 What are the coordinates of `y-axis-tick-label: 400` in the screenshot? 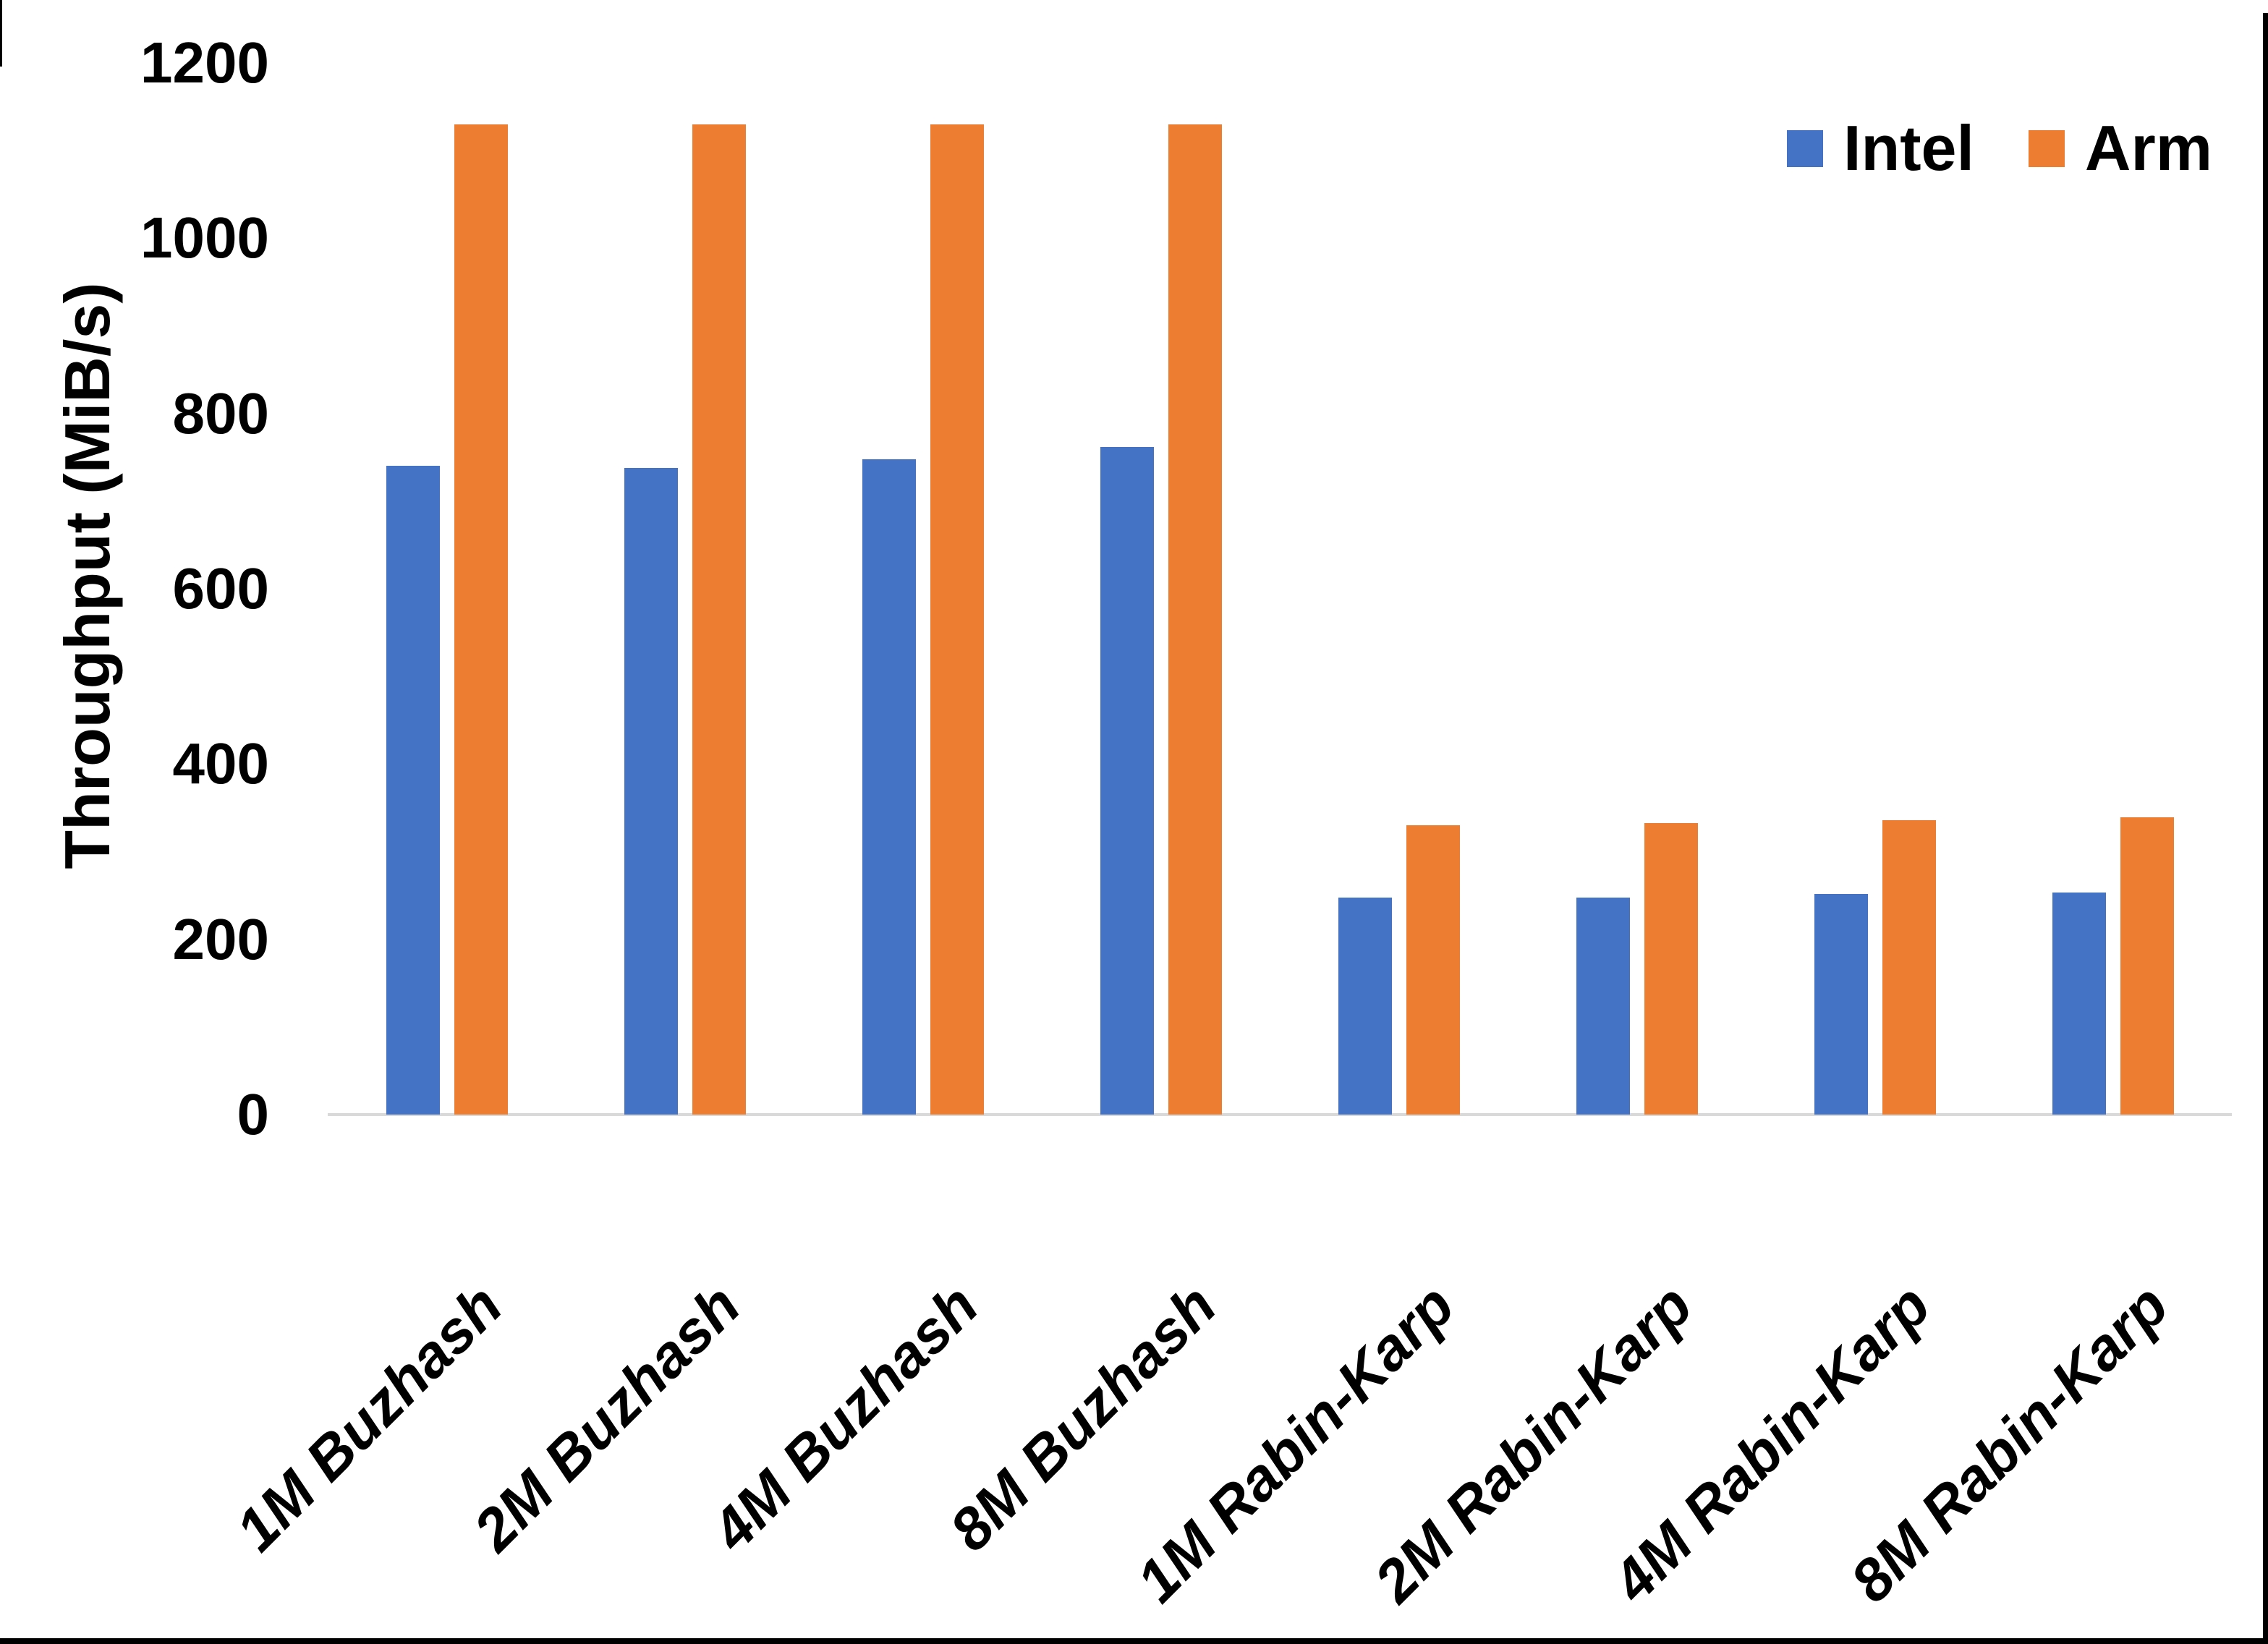 It's located at (220, 764).